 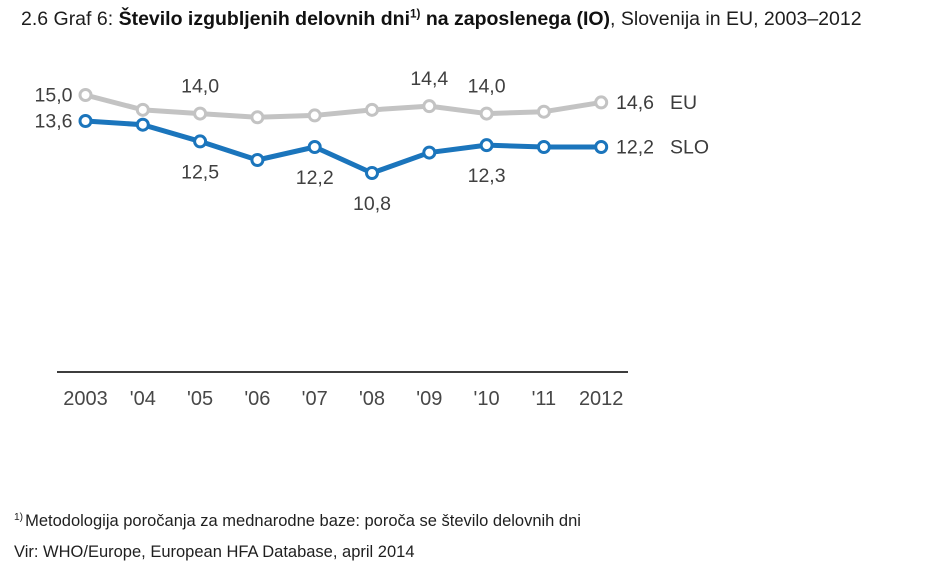 What do you see at coordinates (143, 399) in the screenshot?
I see `x-tick-label: '04` at bounding box center [143, 399].